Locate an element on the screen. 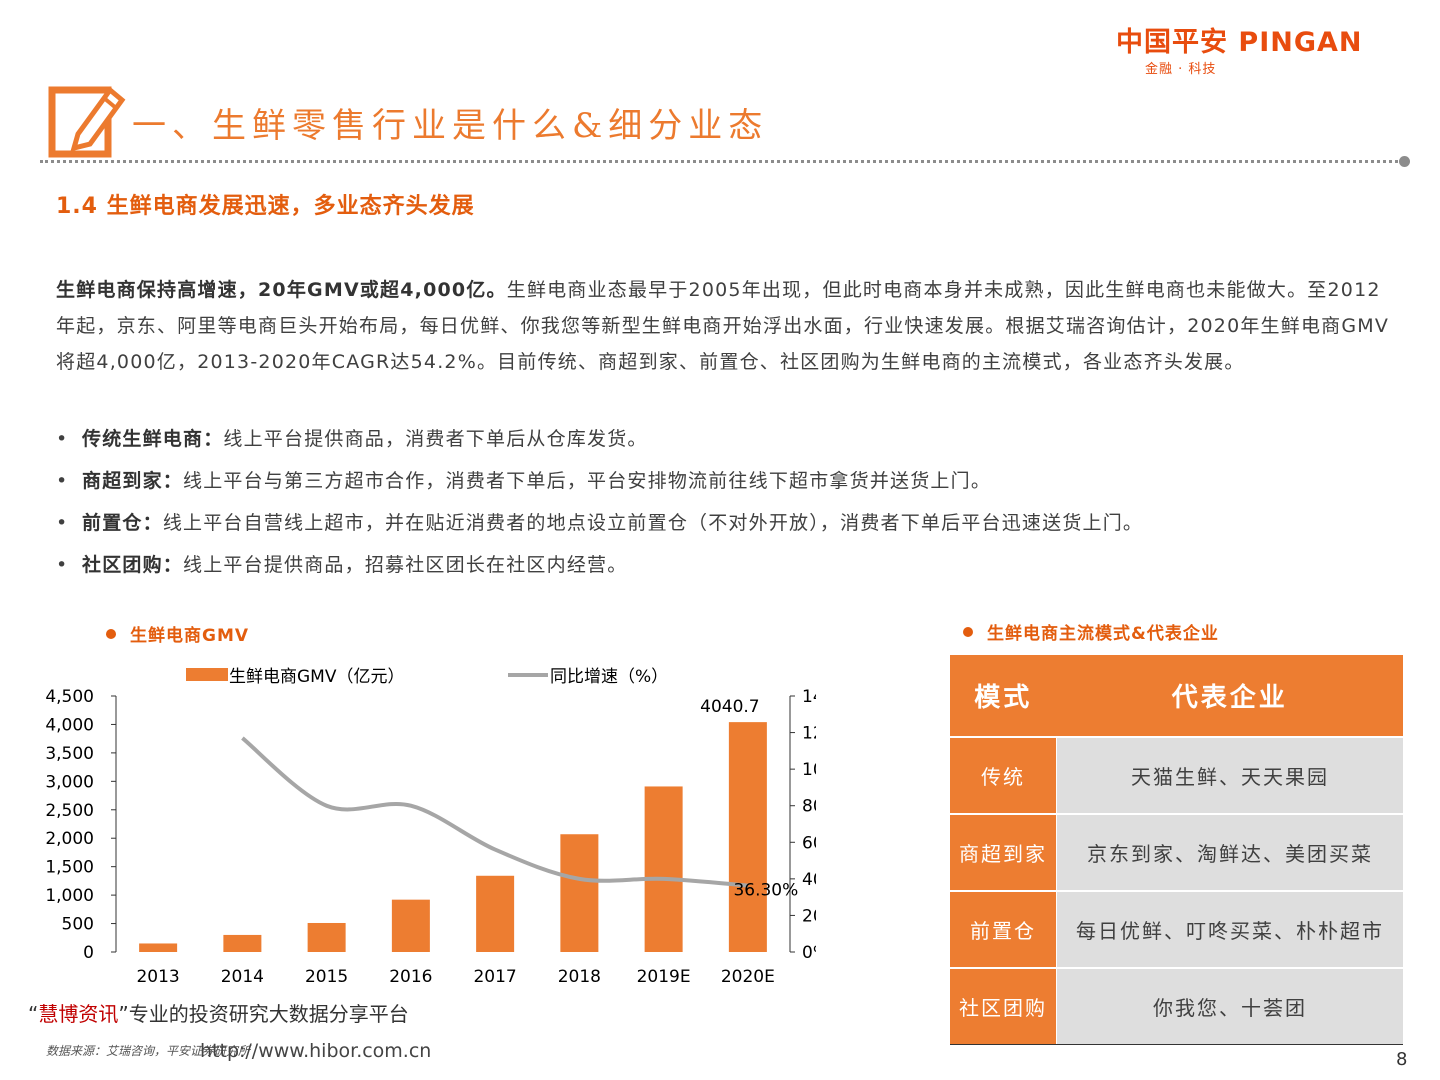 This screenshot has height=1080, width=1440. watermark: “慧博资讯”专业的投资研究大数据分享平台 is located at coordinates (218, 1012).